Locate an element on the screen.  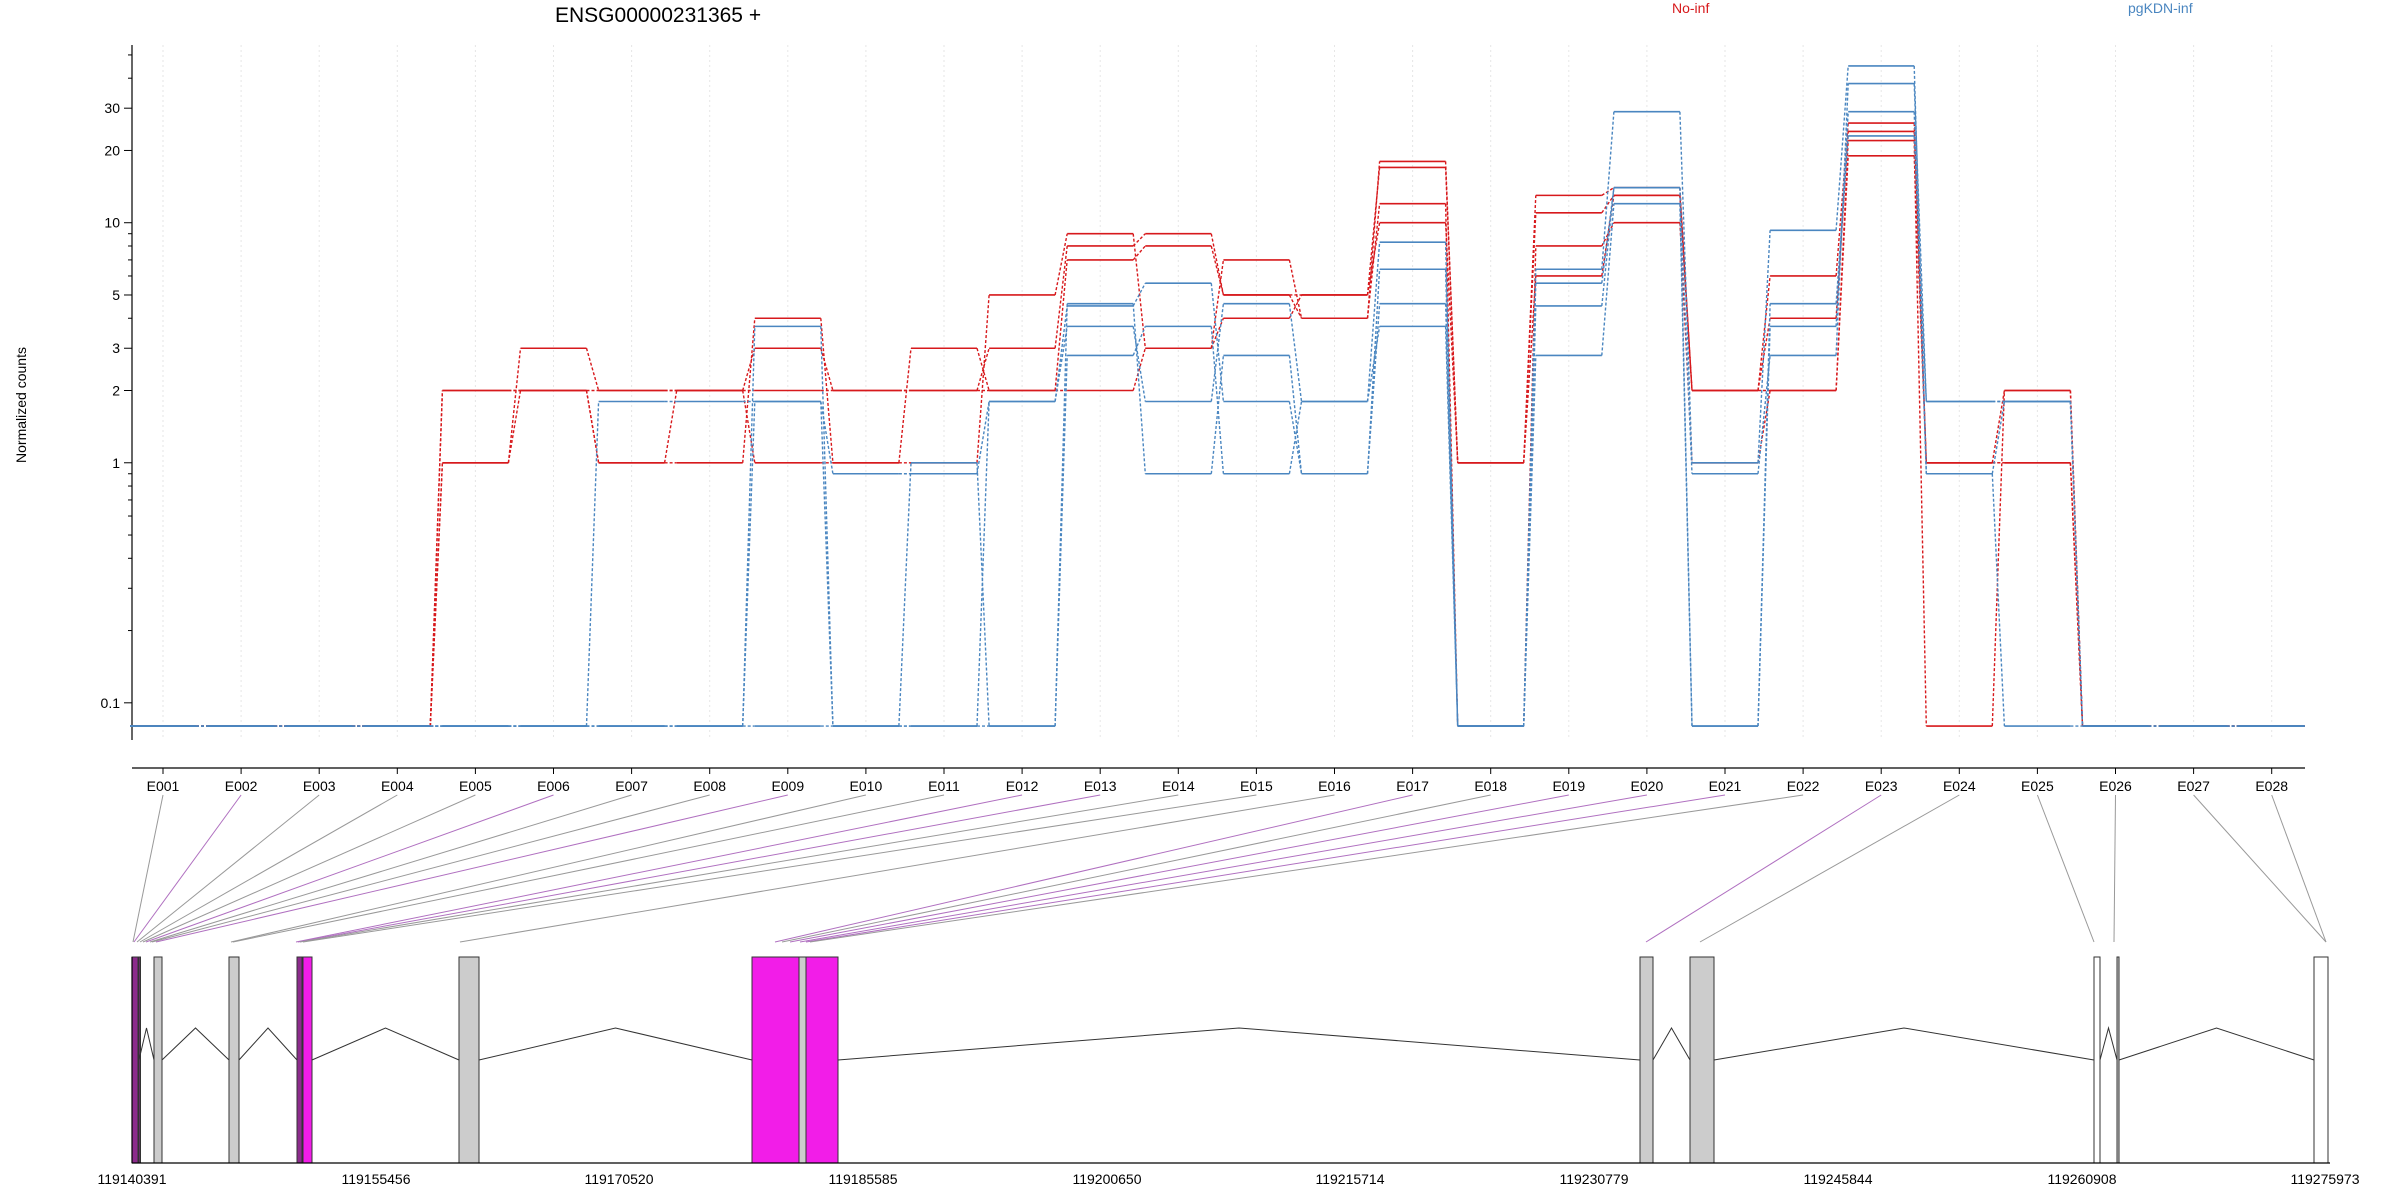
y-tick-label: 0.1 is located at coordinates (111, 703).